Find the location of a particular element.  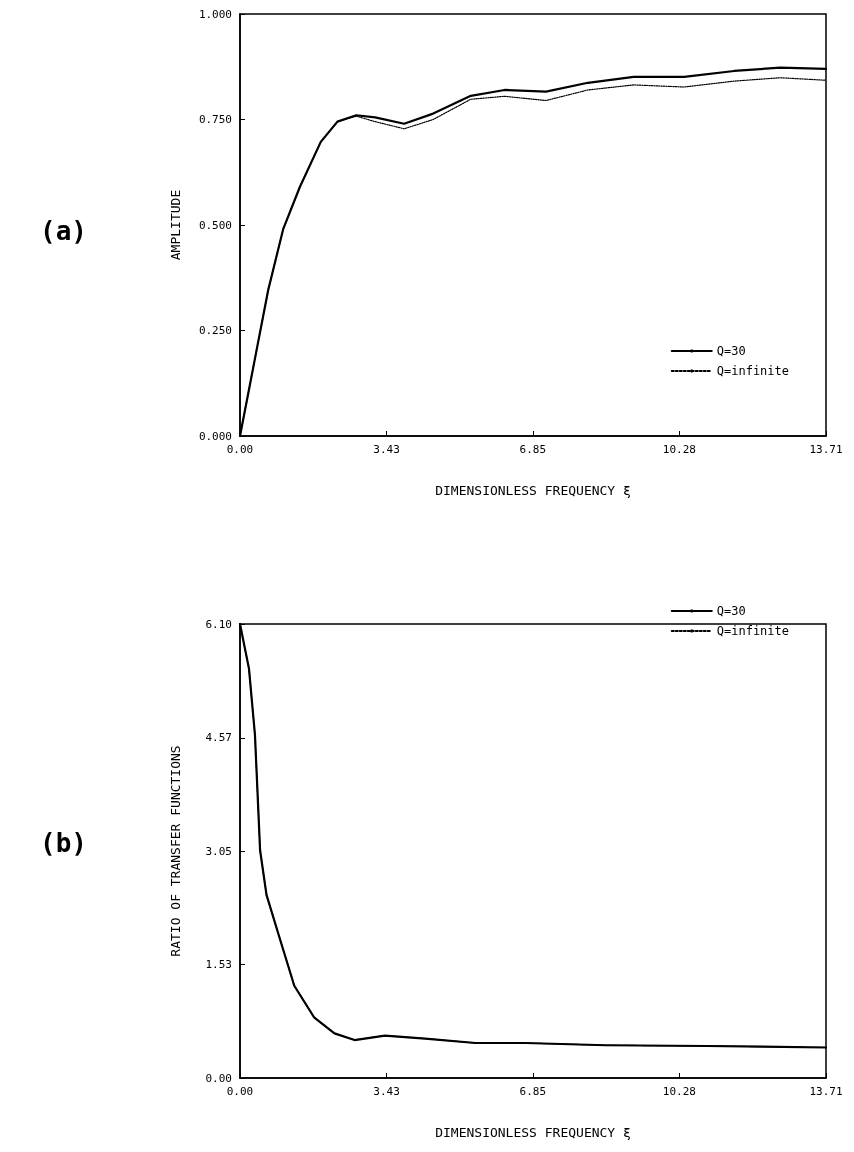

text: (b) is located at coordinates (63, 843).